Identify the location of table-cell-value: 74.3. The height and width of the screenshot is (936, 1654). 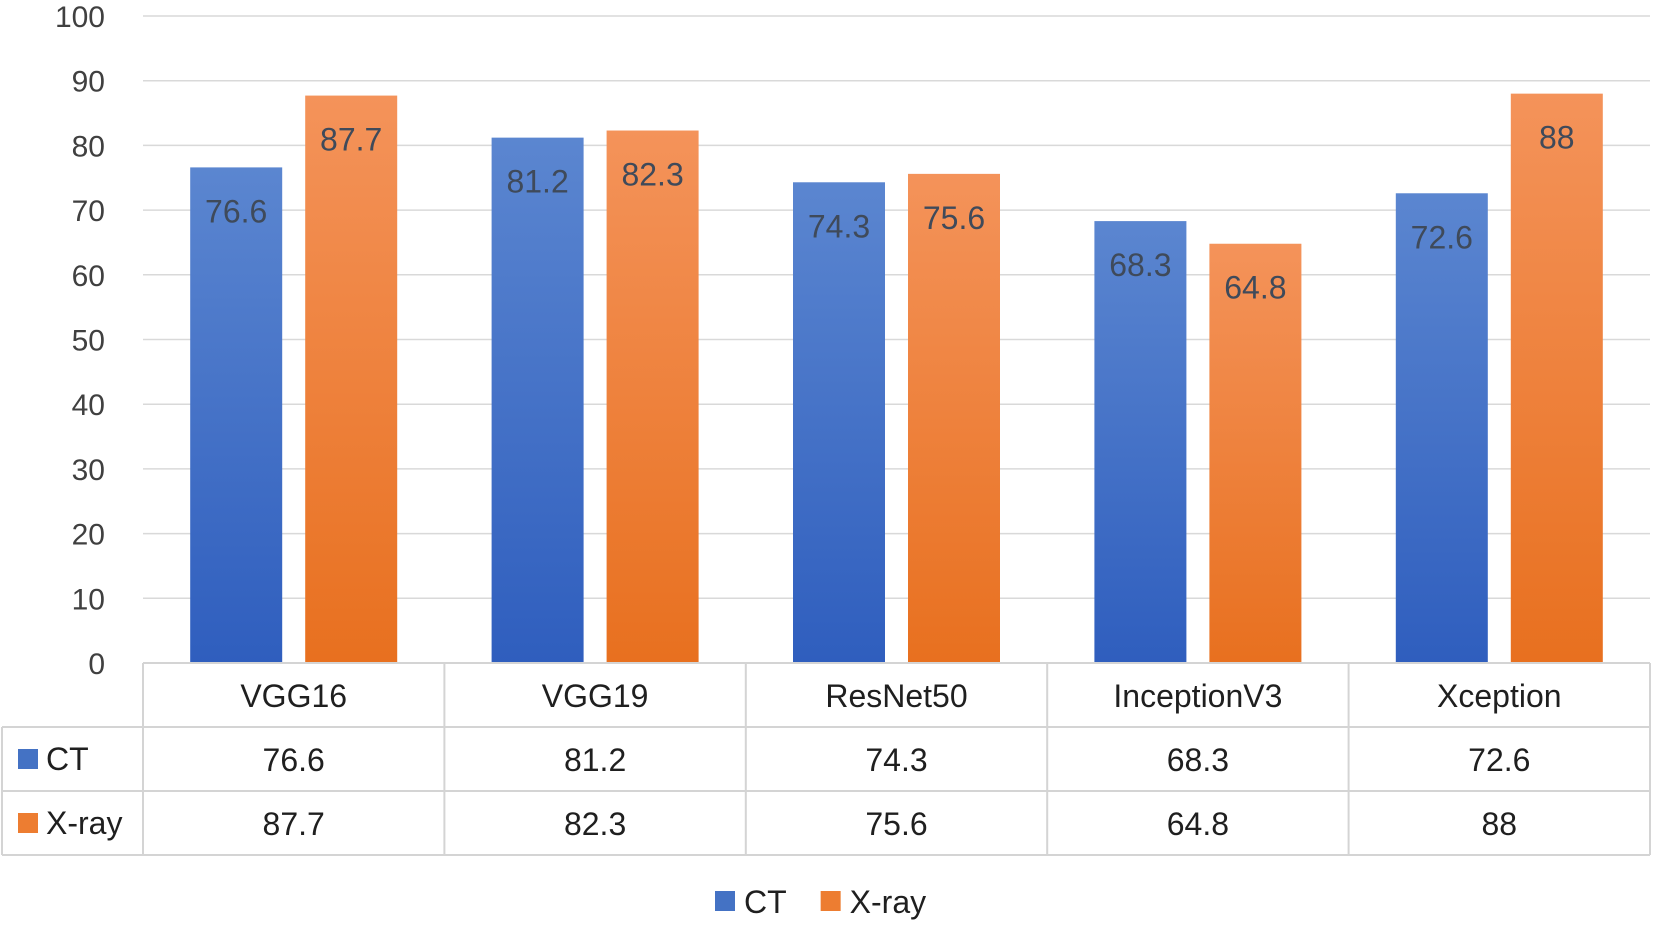
(896, 760).